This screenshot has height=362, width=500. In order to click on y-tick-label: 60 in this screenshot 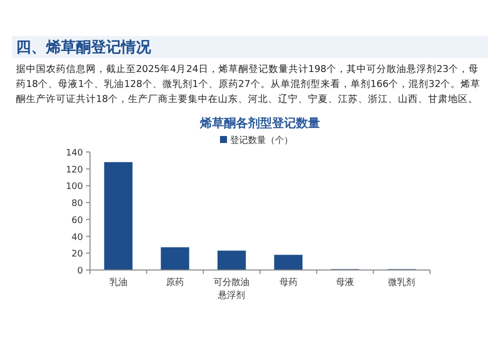, I will do `click(78, 221)`.